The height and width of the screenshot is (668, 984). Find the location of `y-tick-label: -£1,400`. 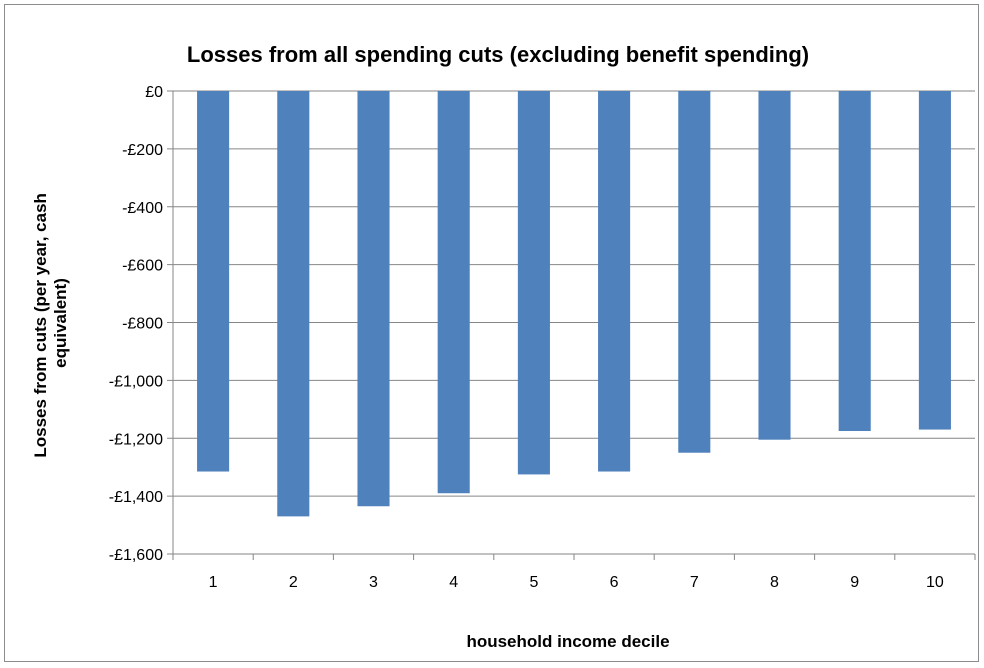

y-tick-label: -£1,400 is located at coordinates (136, 497).